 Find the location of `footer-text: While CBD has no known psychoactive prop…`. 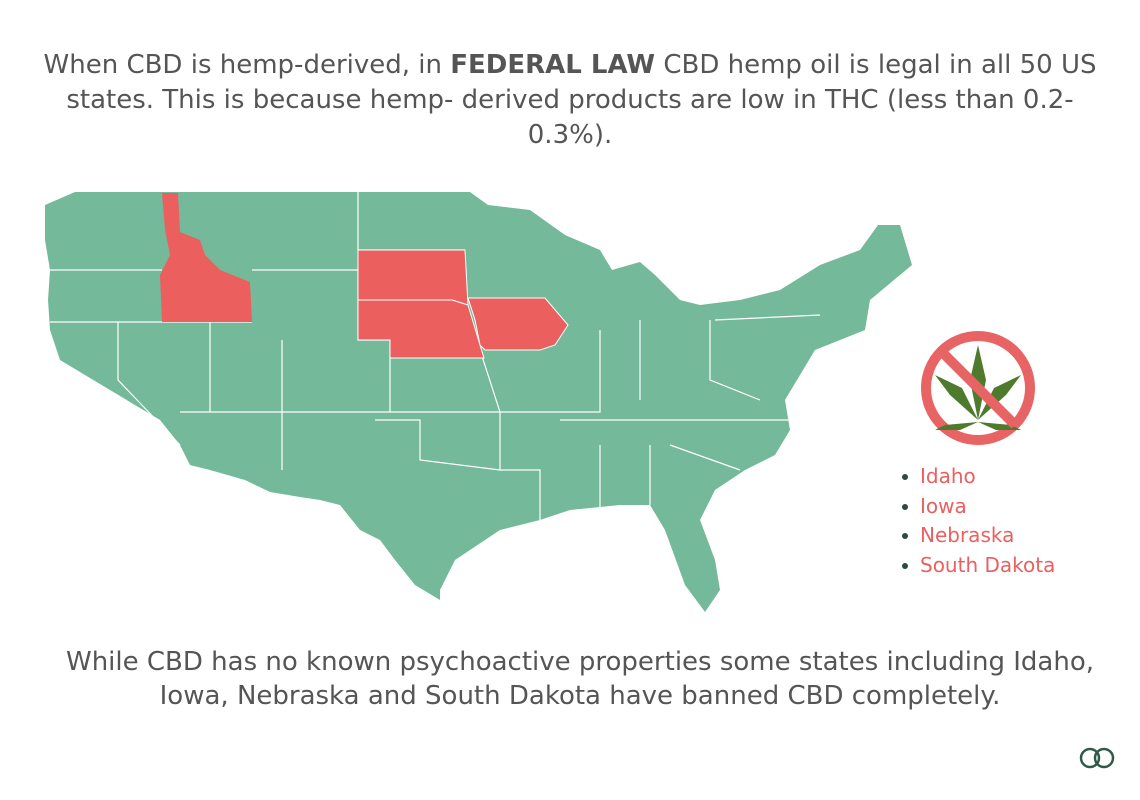

footer-text: While CBD has no known psychoactive prop… is located at coordinates (580, 679).